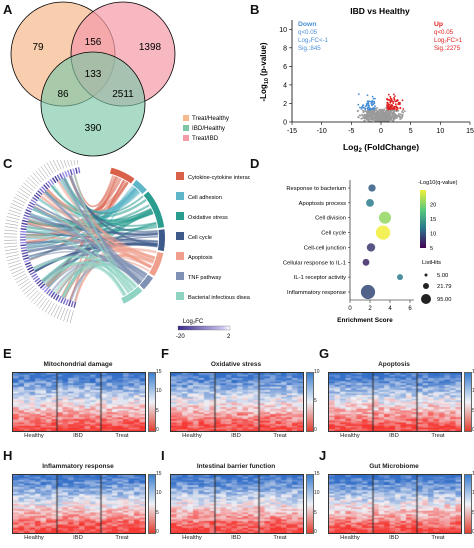  Describe the element at coordinates (368, 292) in the screenshot. I see `bubble-point` at that location.